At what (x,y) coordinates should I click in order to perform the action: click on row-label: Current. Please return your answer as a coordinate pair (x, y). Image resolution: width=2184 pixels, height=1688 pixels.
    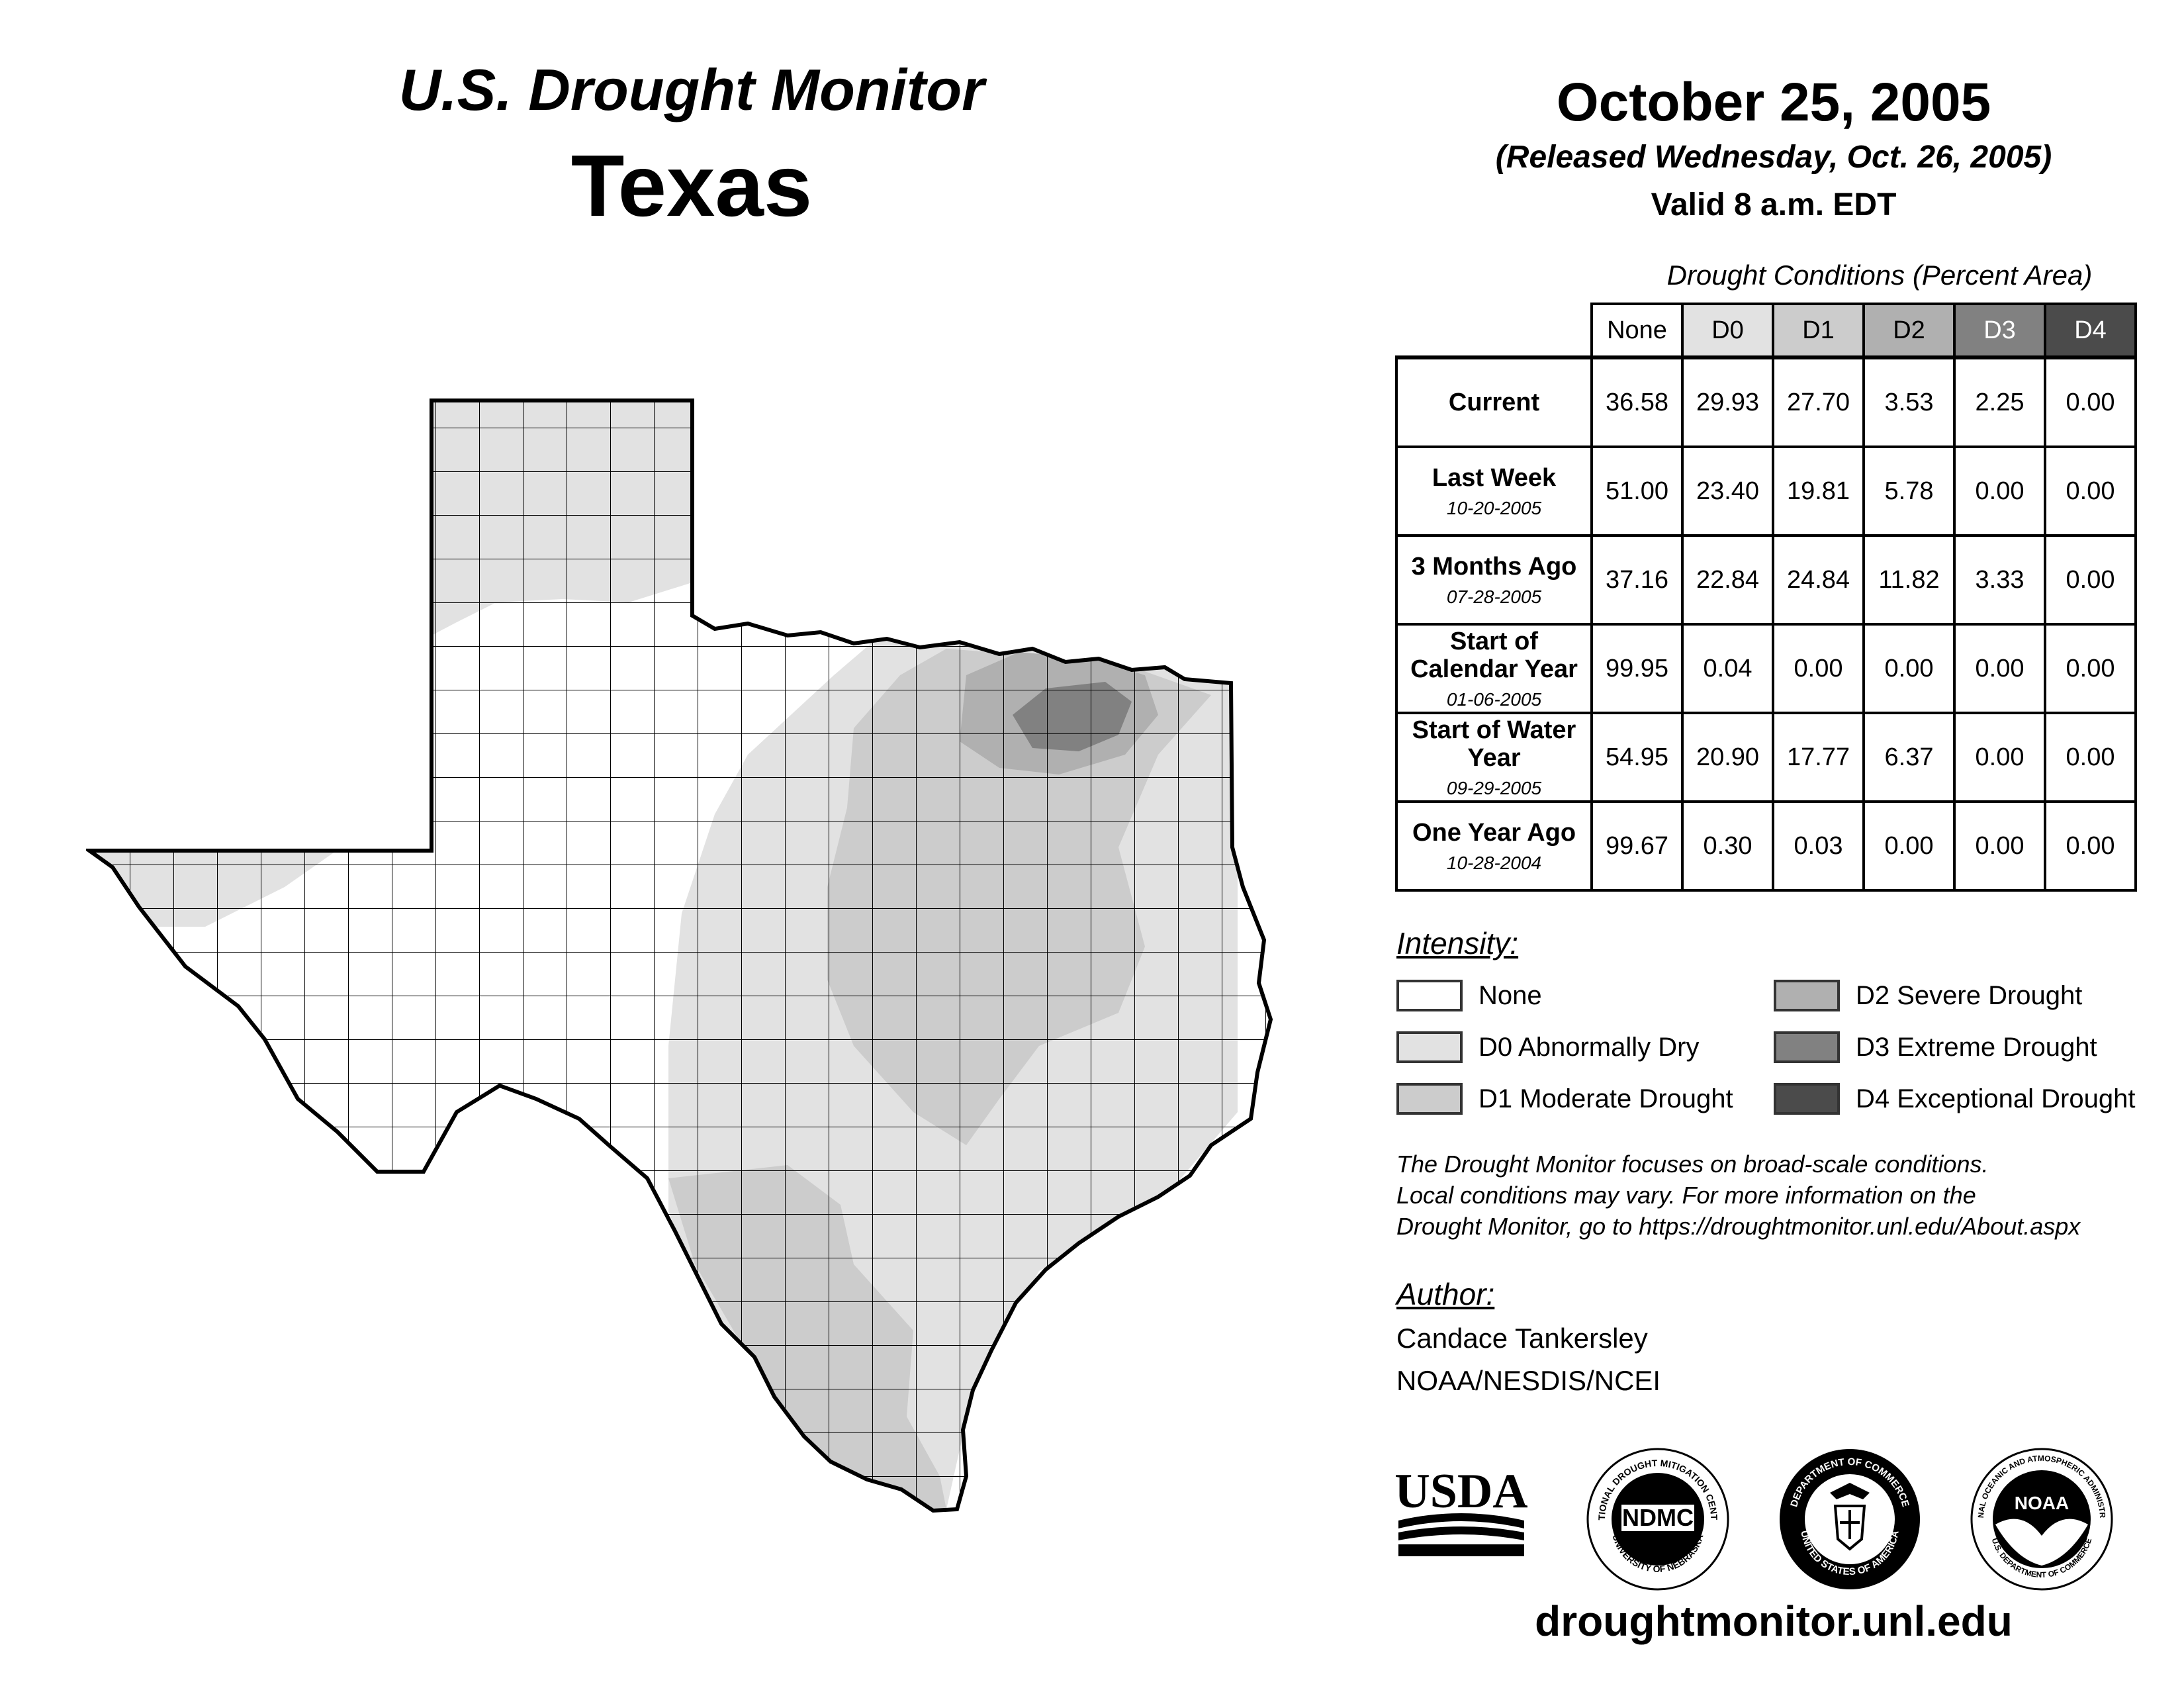
    Looking at the image, I should click on (1494, 401).